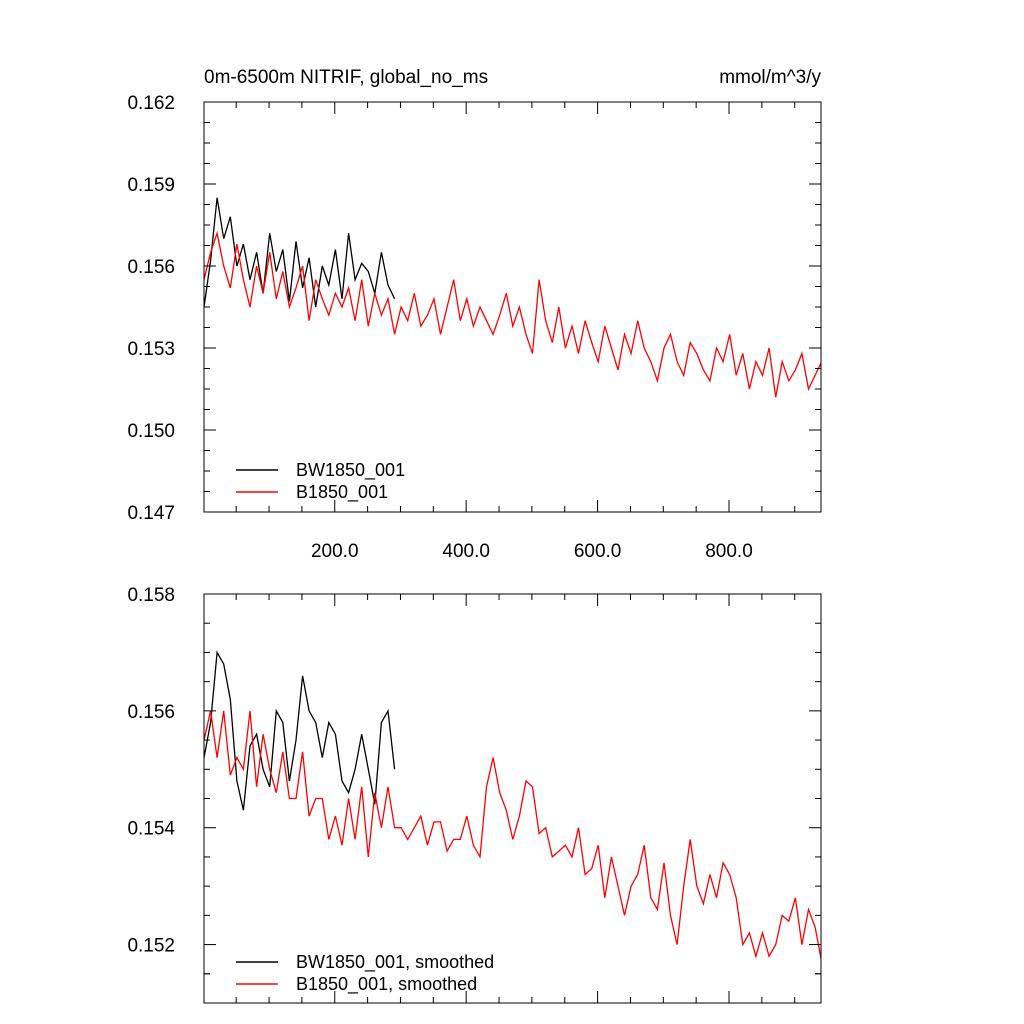 The width and height of the screenshot is (1024, 1024). What do you see at coordinates (151, 103) in the screenshot?
I see `top-ytick-label: 0.162` at bounding box center [151, 103].